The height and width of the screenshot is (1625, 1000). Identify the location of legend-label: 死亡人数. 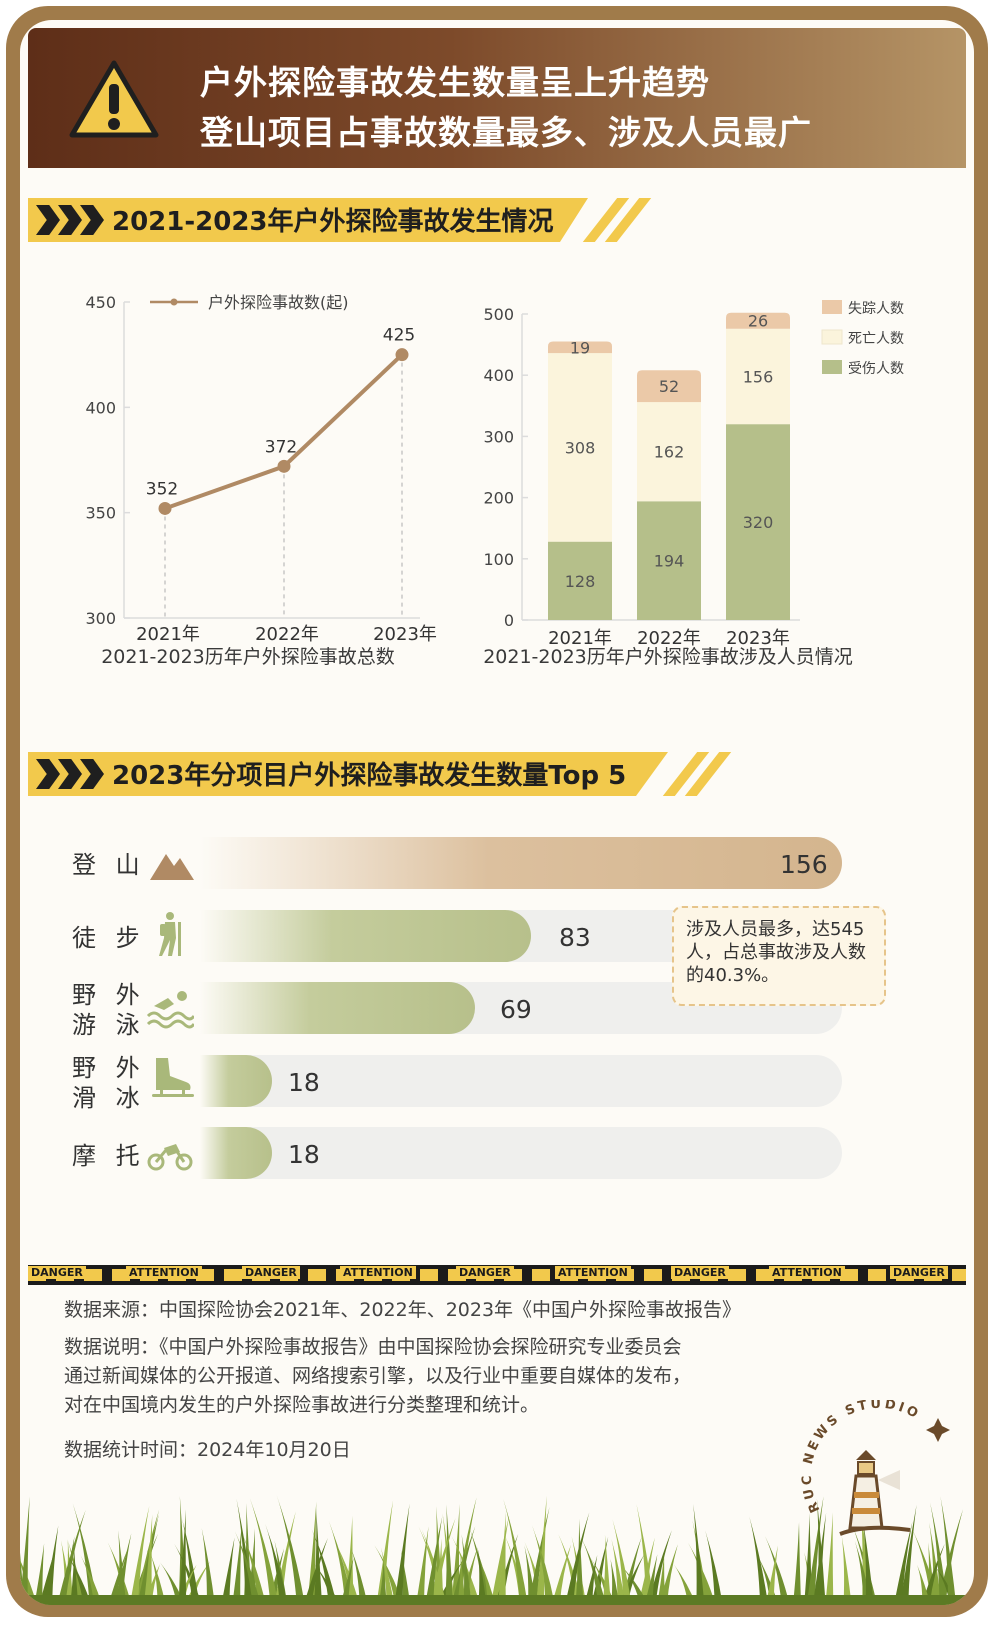
(876, 339).